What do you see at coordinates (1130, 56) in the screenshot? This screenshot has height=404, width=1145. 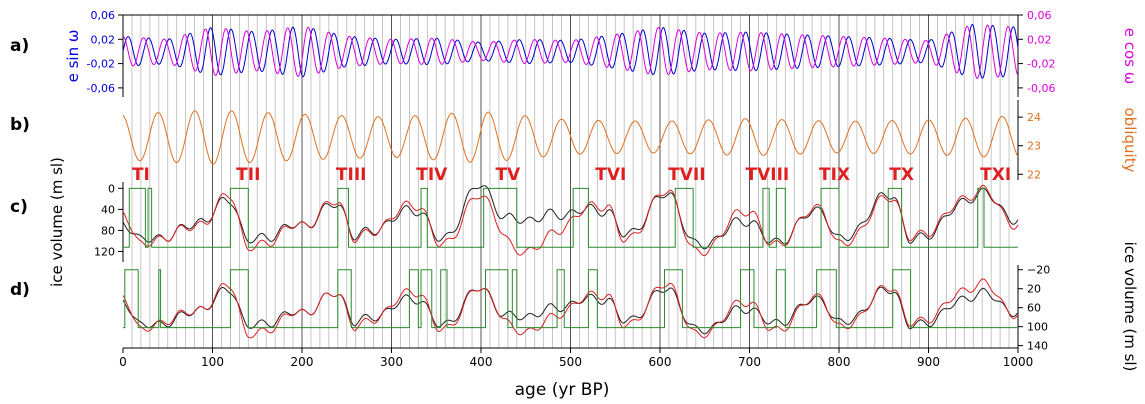 I see `right-axis-label: e cos ω` at bounding box center [1130, 56].